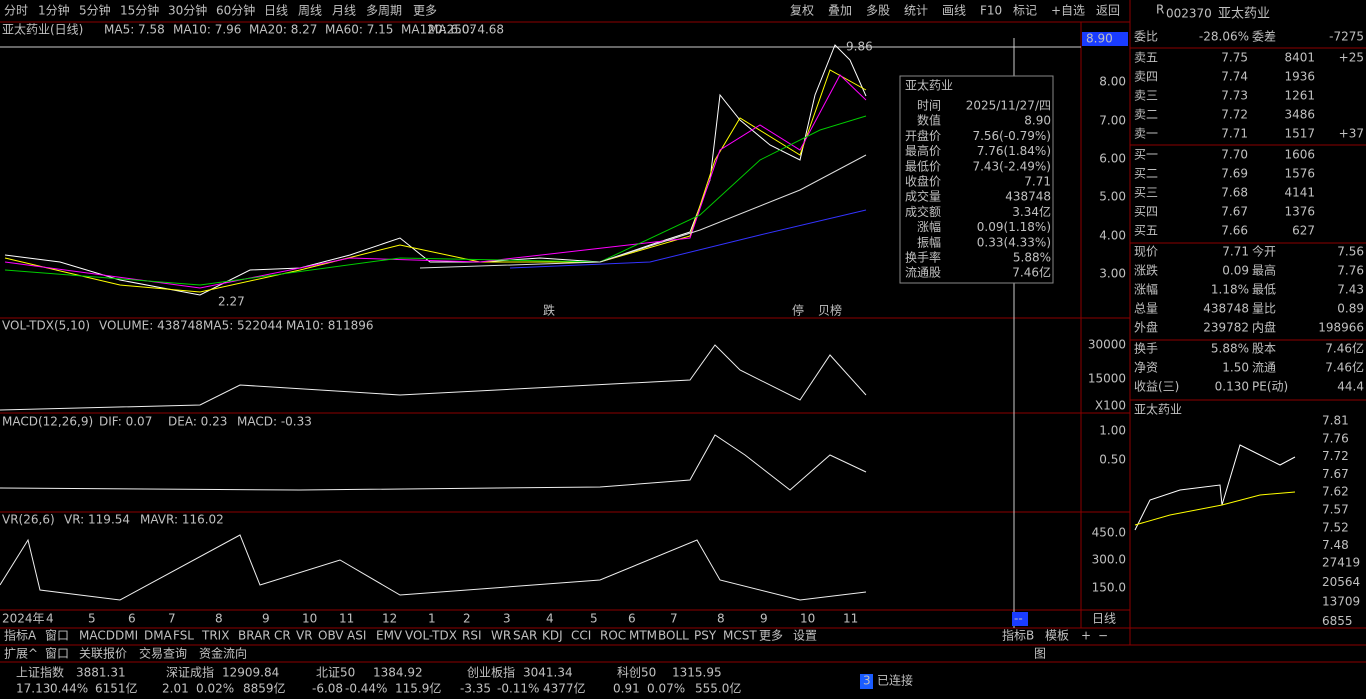 The width and height of the screenshot is (1366, 699). What do you see at coordinates (472, 636) in the screenshot?
I see `indicator-tab: RSI` at bounding box center [472, 636].